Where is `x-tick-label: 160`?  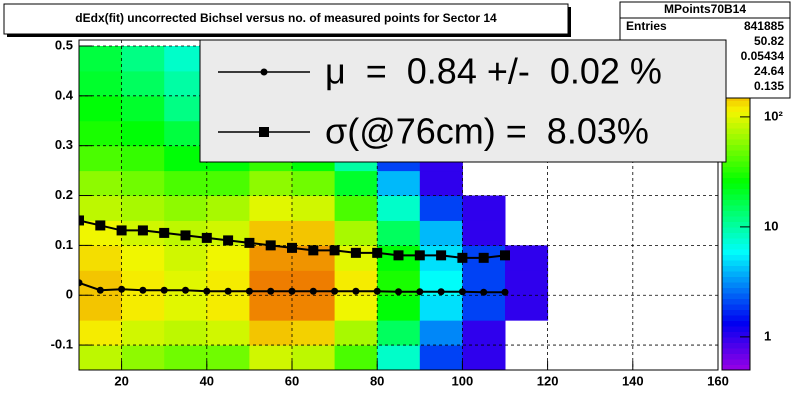 x-tick-label: 160 is located at coordinates (718, 380).